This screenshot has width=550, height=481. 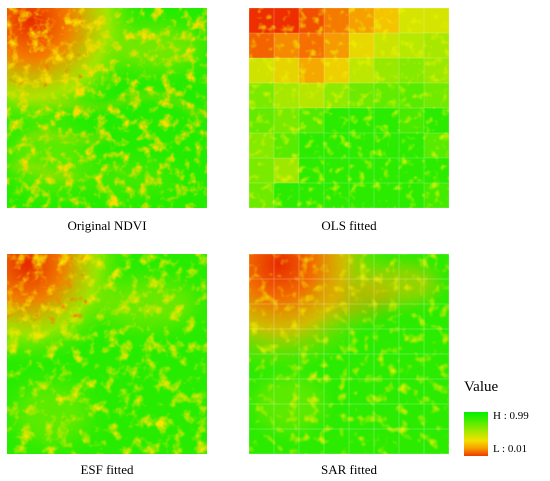 What do you see at coordinates (349, 469) in the screenshot?
I see `sar-fitted-caption: SAR fitted` at bounding box center [349, 469].